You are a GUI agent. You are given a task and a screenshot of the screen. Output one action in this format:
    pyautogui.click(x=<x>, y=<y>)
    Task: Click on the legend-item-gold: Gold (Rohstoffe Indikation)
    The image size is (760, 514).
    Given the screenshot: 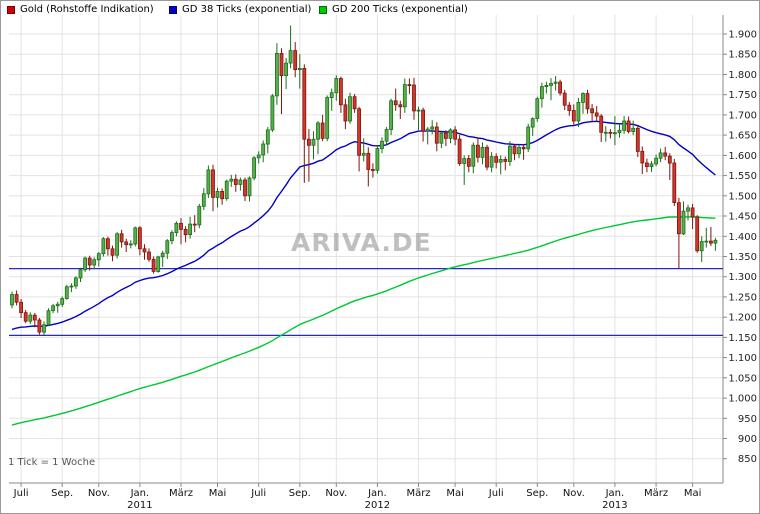 What is the action you would take?
    pyautogui.click(x=80, y=9)
    